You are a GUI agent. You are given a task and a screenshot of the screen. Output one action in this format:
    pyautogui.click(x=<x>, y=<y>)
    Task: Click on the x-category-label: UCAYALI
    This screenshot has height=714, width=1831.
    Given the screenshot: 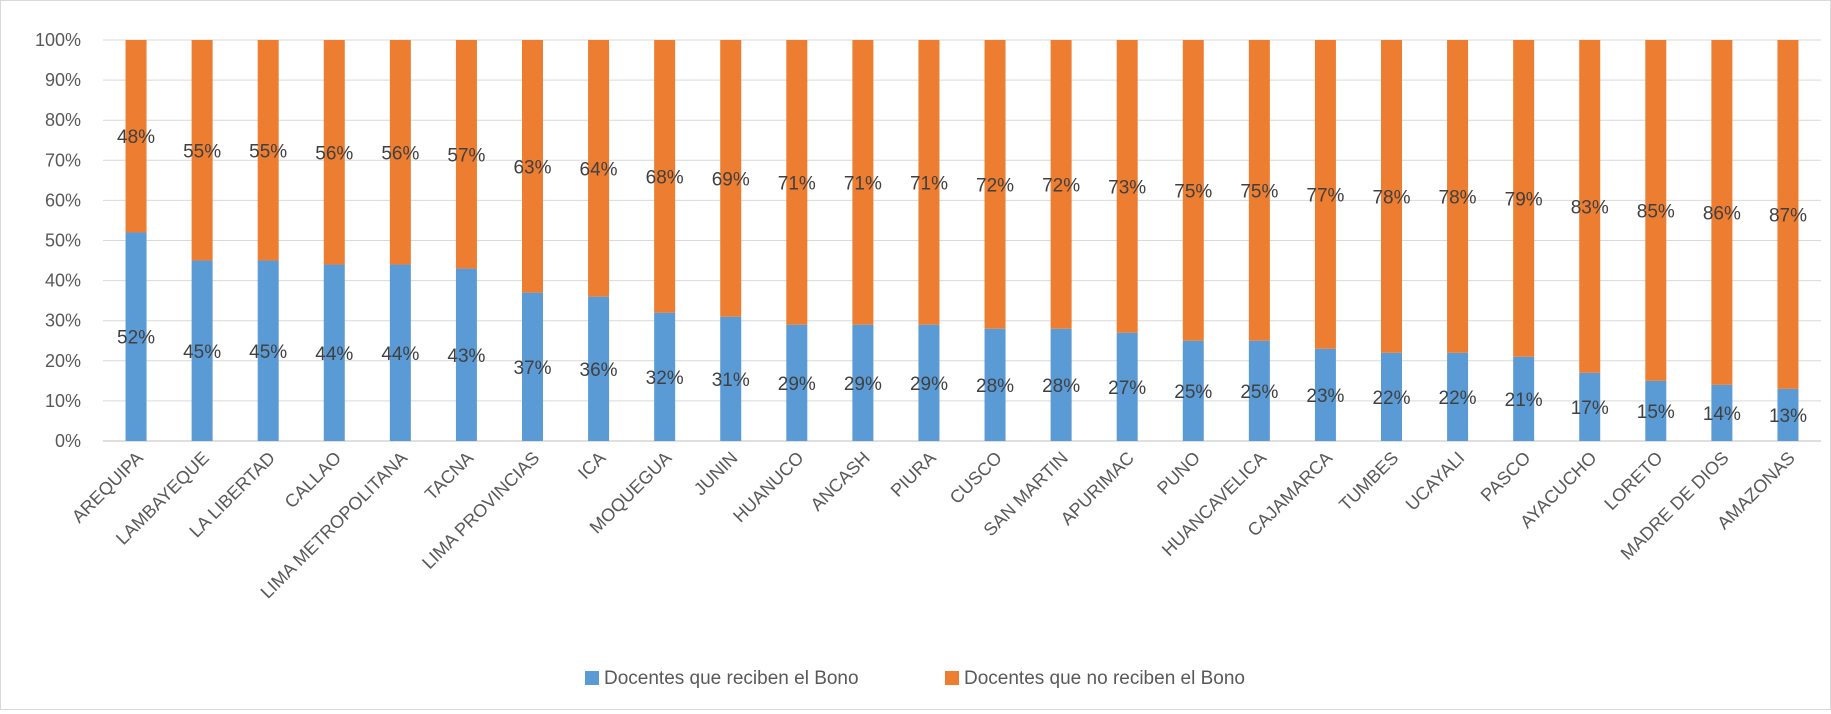 What is the action you would take?
    pyautogui.click(x=1435, y=481)
    